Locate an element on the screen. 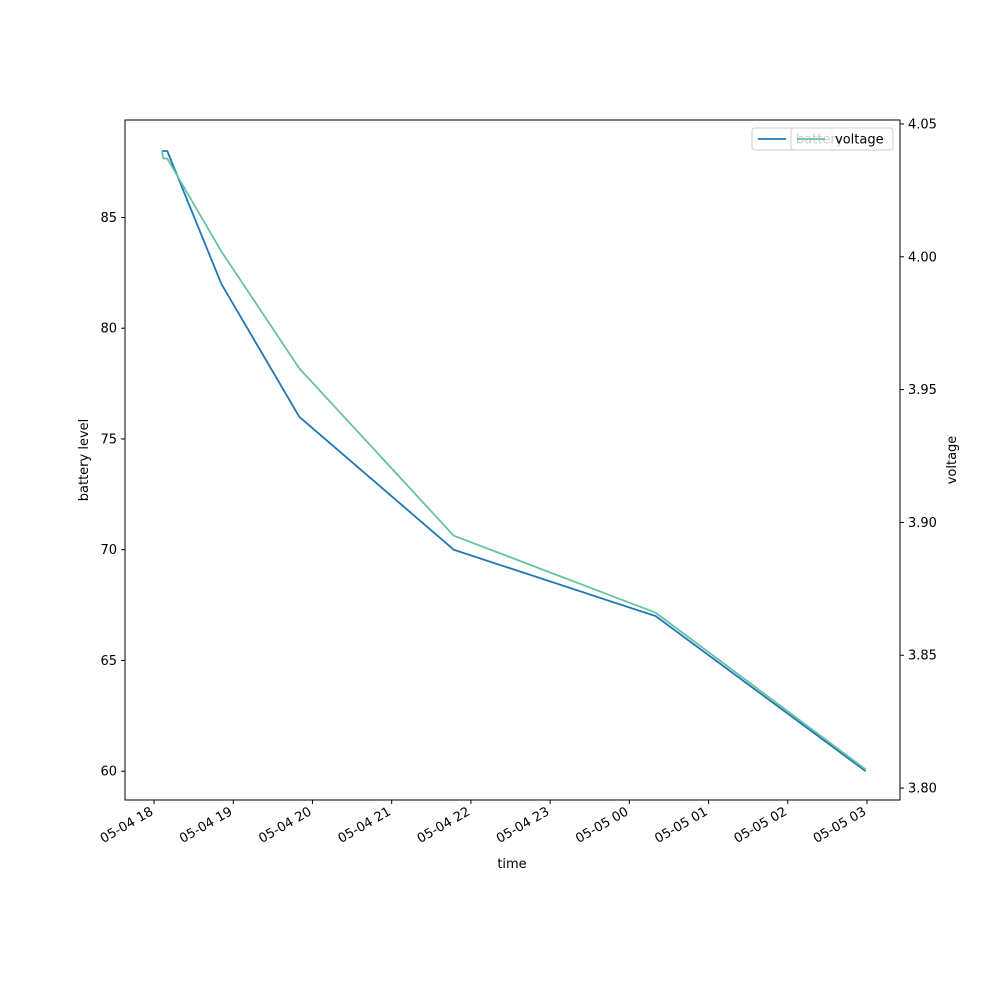 The height and width of the screenshot is (1000, 1000). legends: batteryvoltage is located at coordinates (822, 139).